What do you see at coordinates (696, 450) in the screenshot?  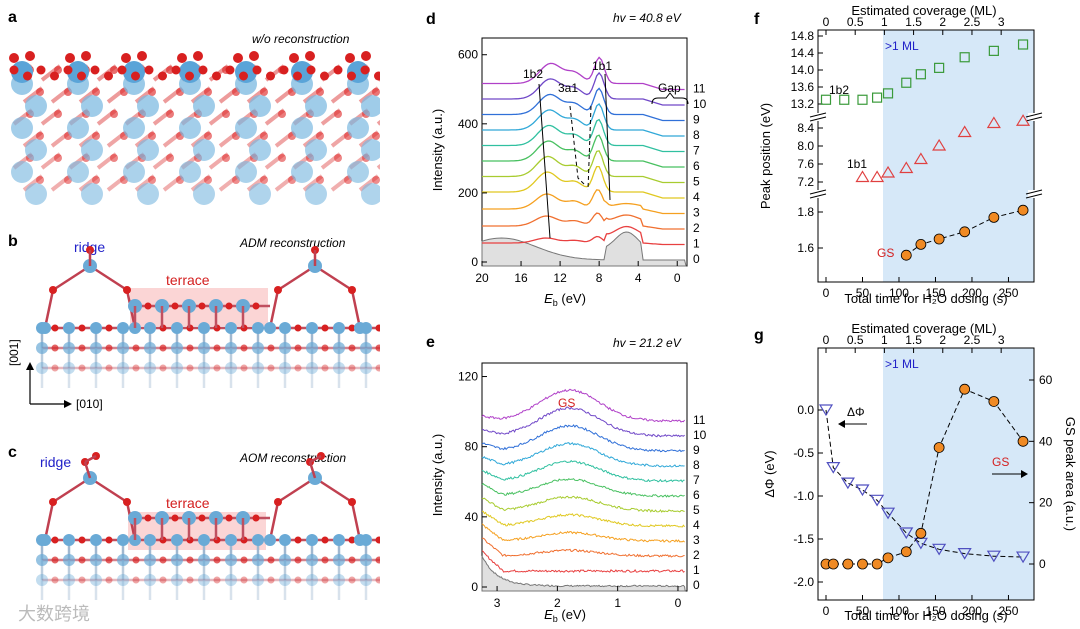 I see `curve-label-e-9: 9` at bounding box center [696, 450].